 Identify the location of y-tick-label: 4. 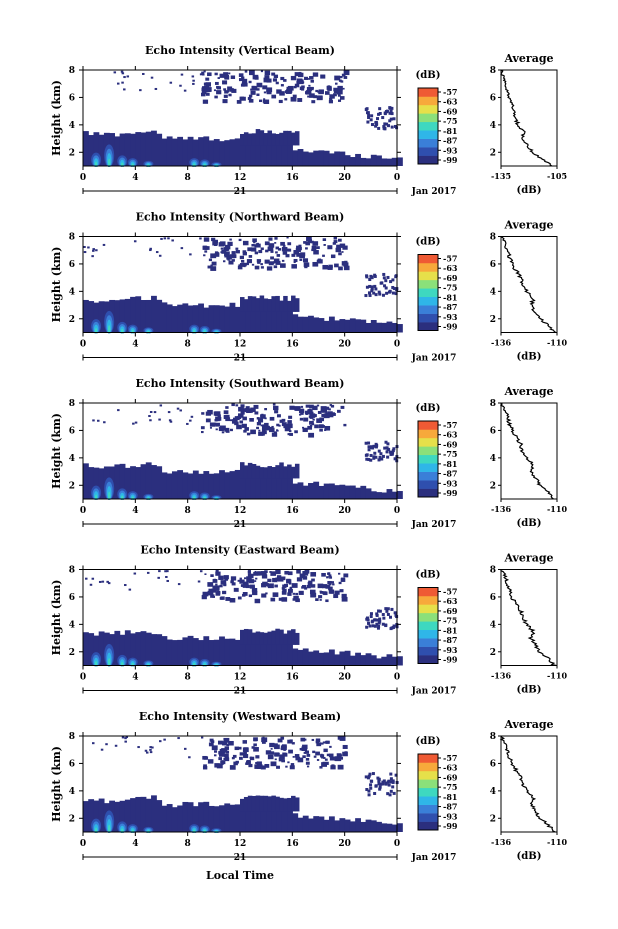
(72, 625).